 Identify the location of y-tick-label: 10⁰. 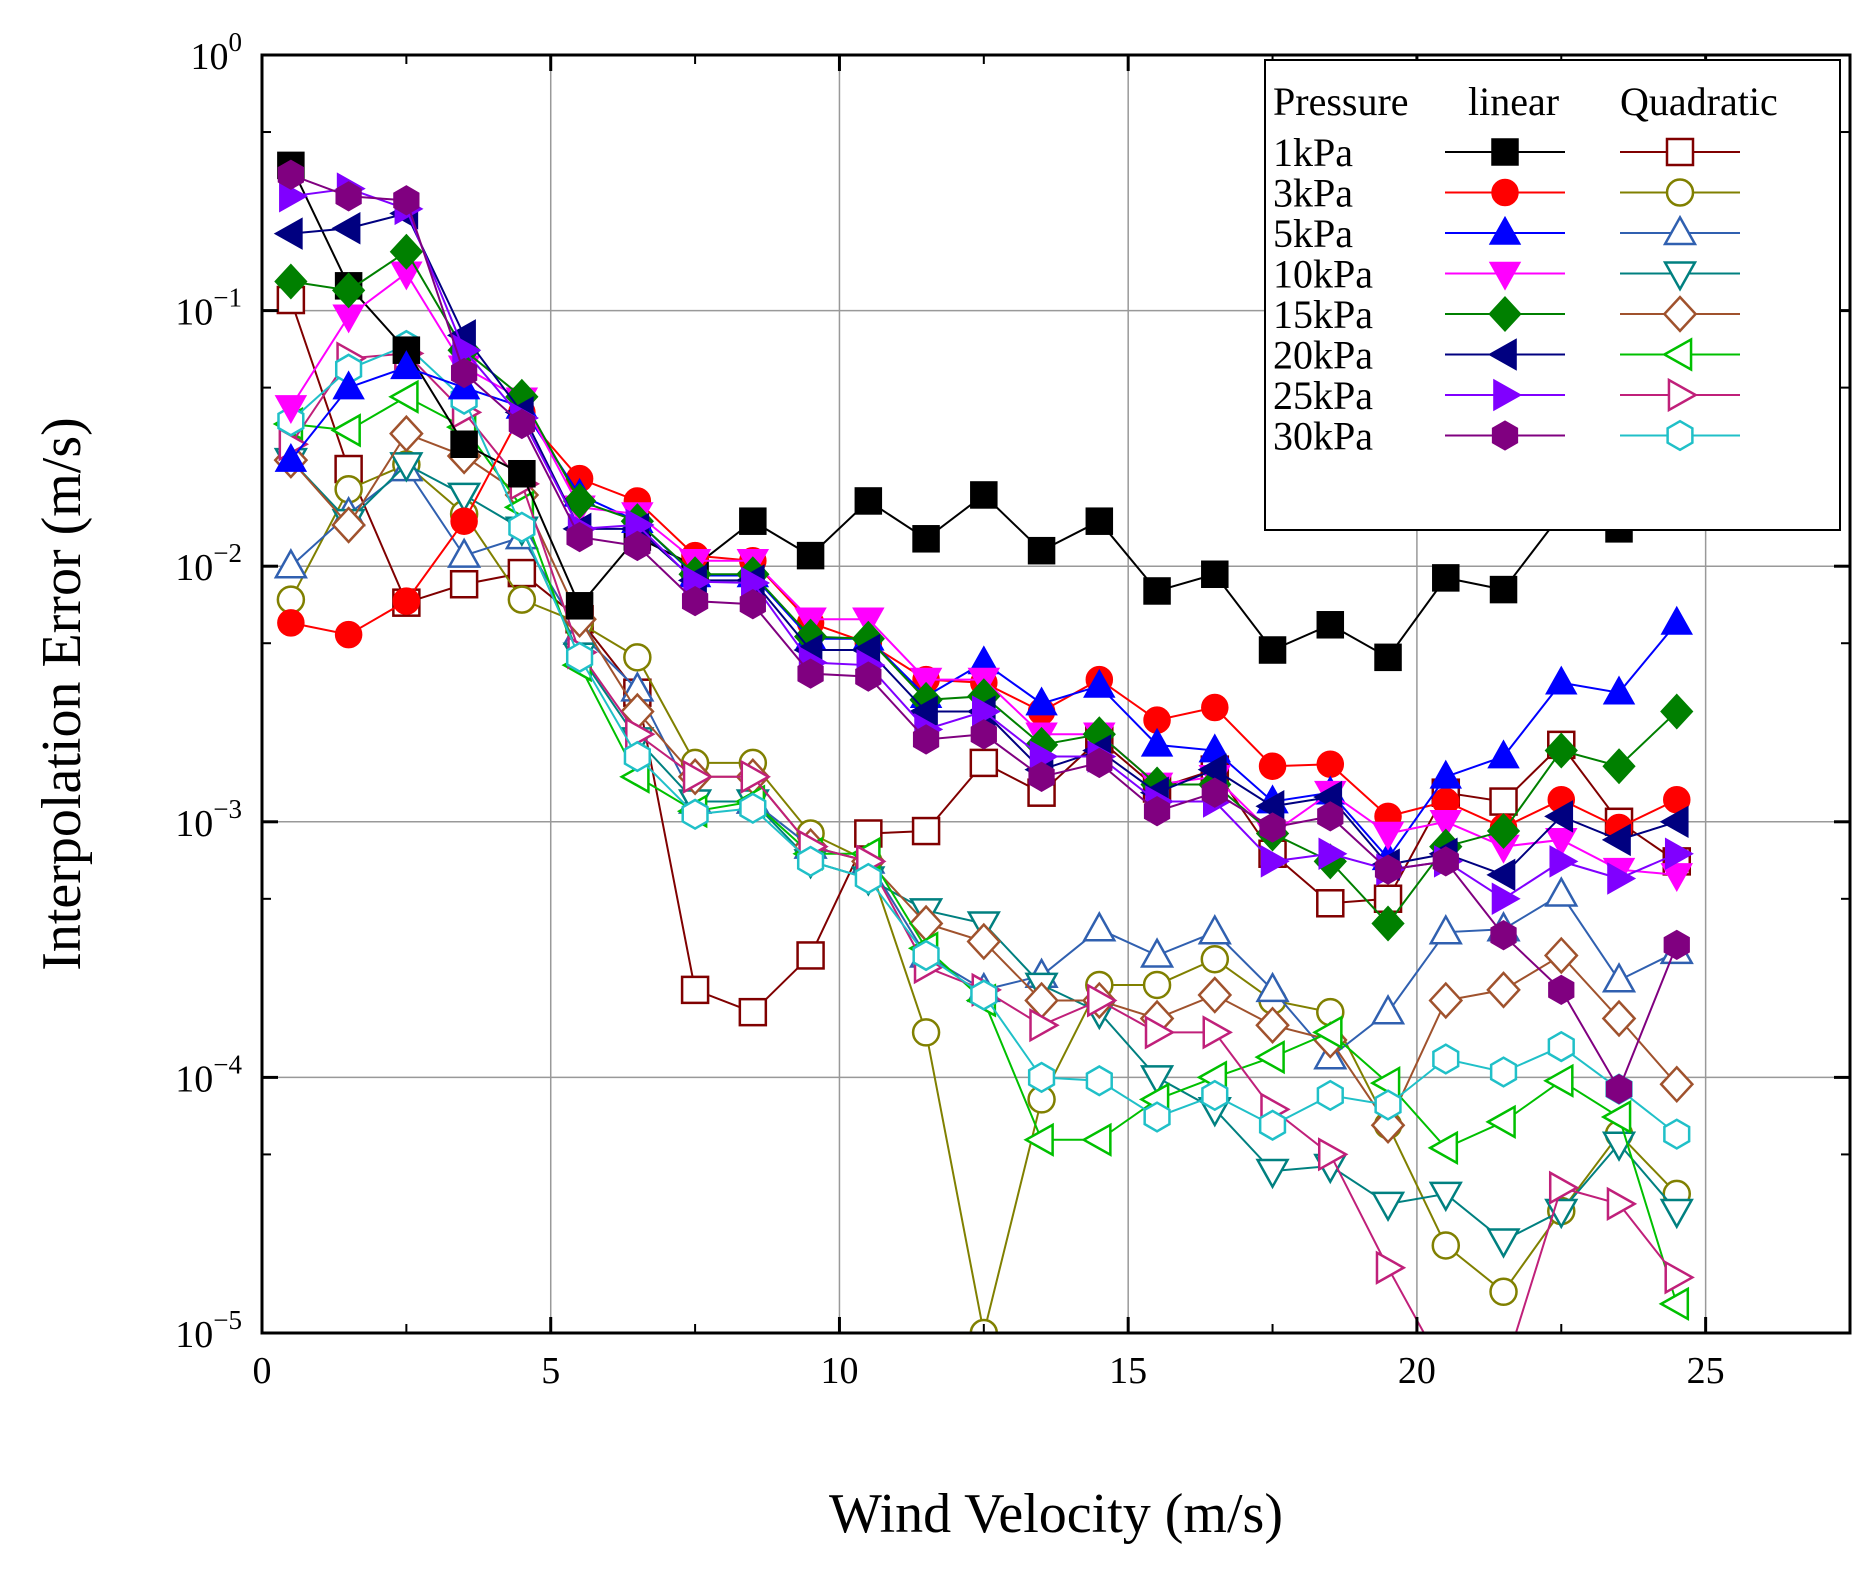
(217, 52).